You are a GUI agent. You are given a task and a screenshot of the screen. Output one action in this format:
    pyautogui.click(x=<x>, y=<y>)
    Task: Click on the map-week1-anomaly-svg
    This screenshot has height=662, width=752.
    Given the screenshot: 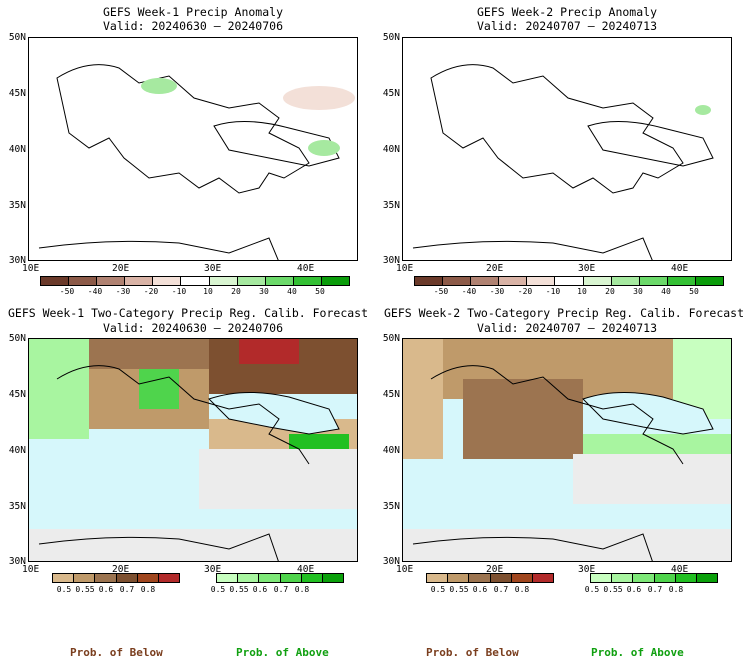 What is the action you would take?
    pyautogui.click(x=196, y=162)
    